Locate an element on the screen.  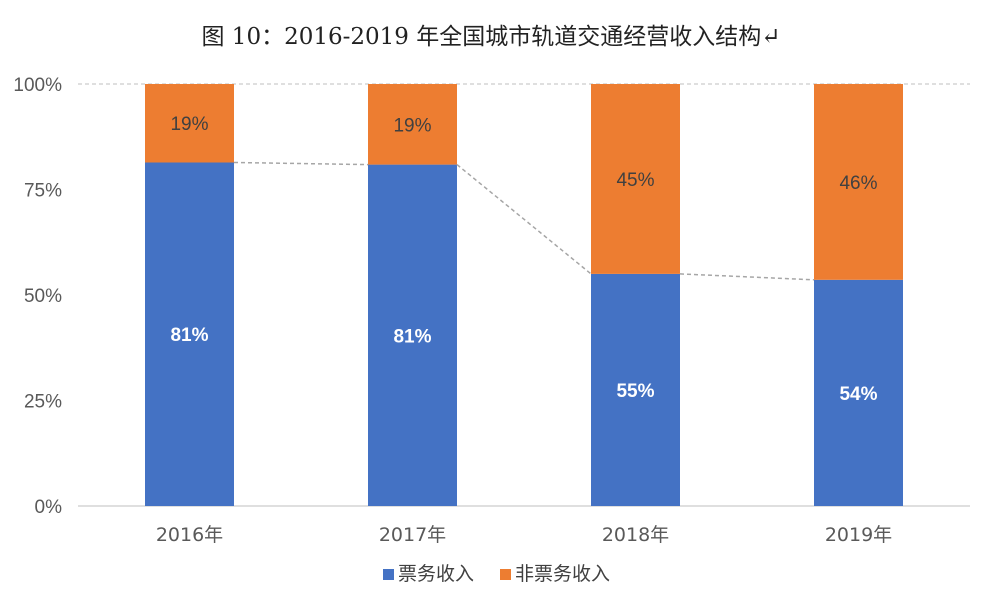
data-label: 45% is located at coordinates (635, 180).